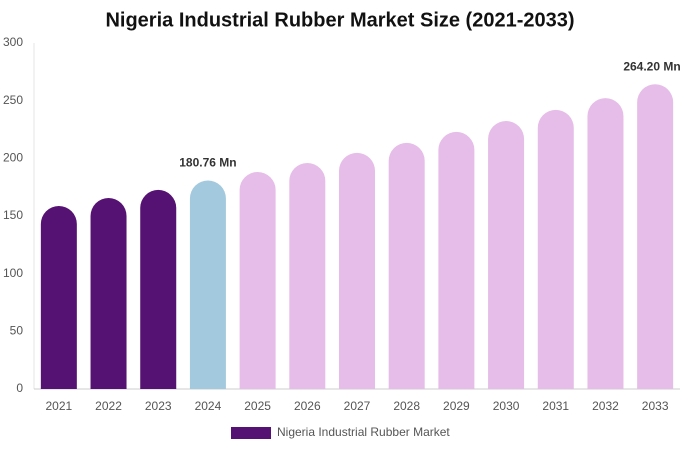  What do you see at coordinates (207, 163) in the screenshot?
I see `data-label: 180.76 Mn` at bounding box center [207, 163].